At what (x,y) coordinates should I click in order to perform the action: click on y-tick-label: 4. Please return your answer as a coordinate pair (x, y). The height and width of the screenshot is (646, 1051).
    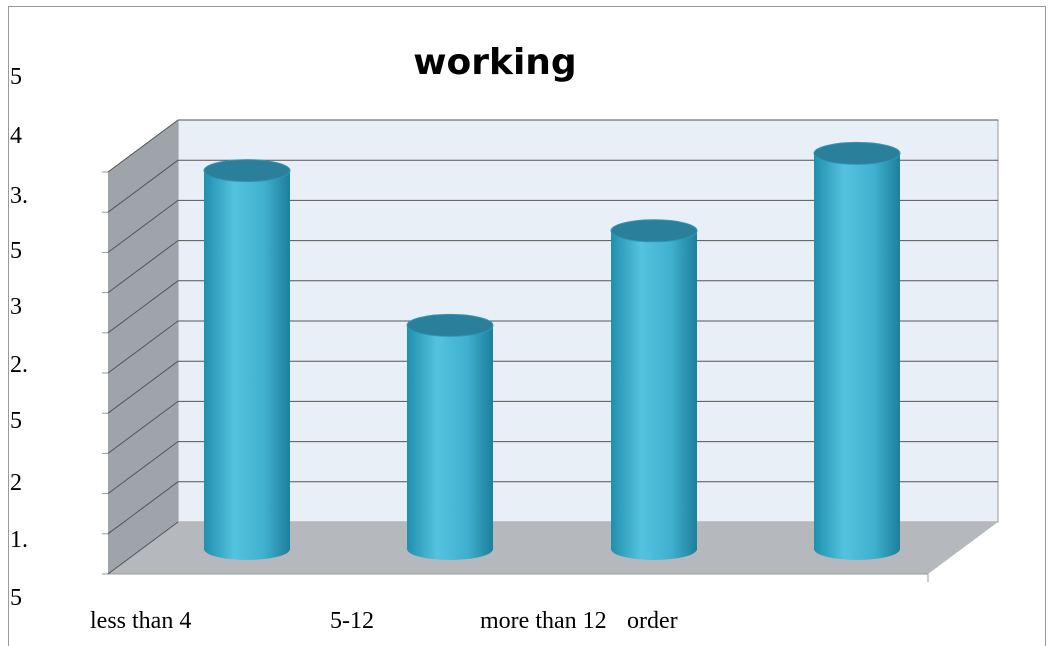
    Looking at the image, I should click on (16, 136).